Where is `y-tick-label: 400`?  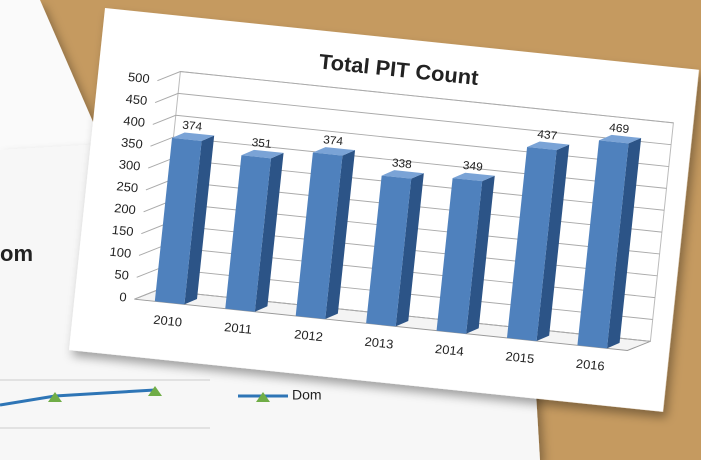 y-tick-label: 400 is located at coordinates (134, 122).